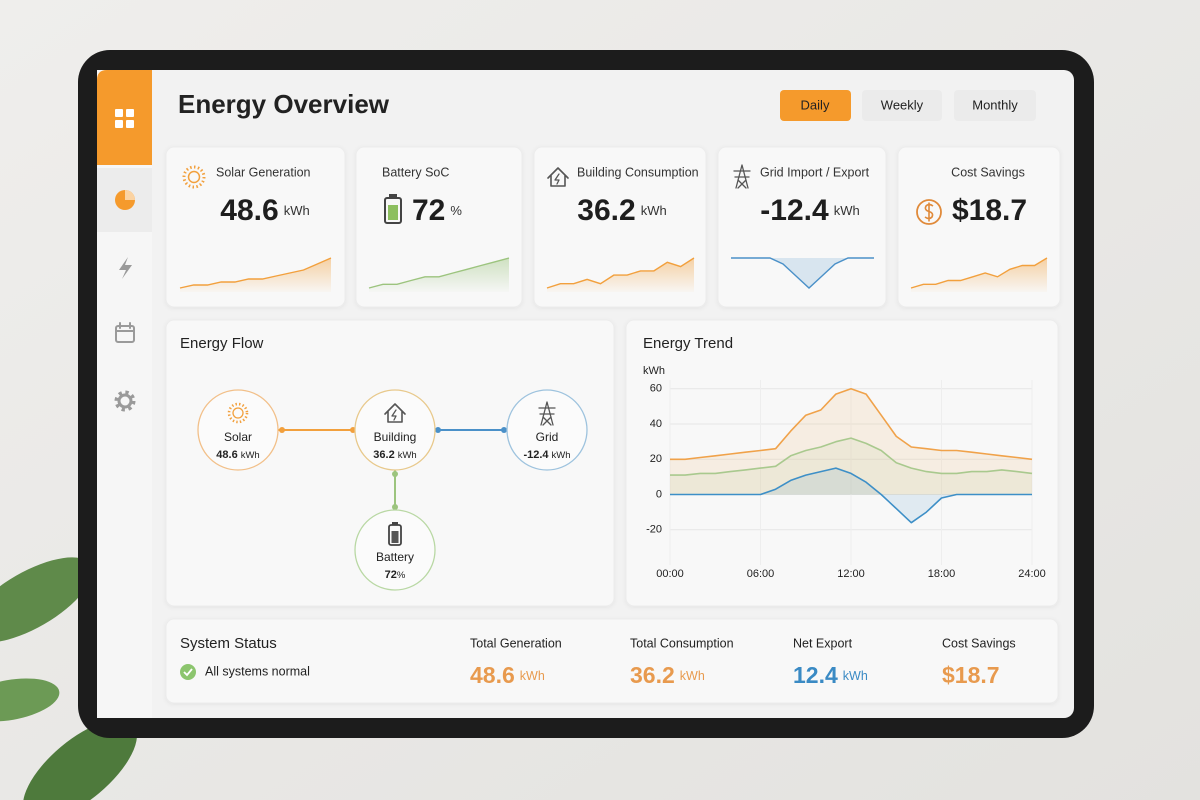  Describe the element at coordinates (761, 574) in the screenshot. I see `x-tick-label: 06:00` at that location.